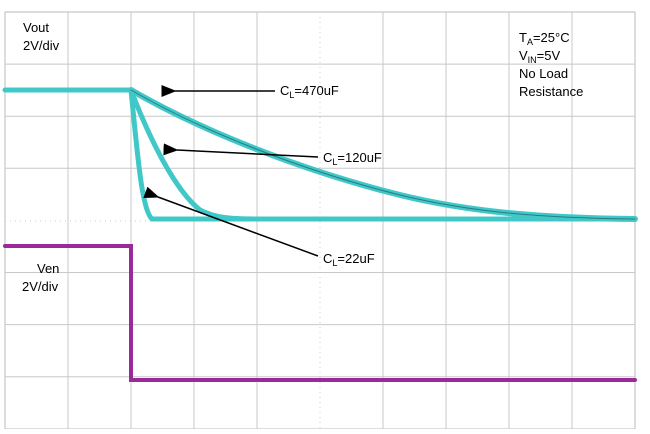 This screenshot has width=650, height=434. What do you see at coordinates (352, 158) in the screenshot?
I see `curve-label: CL=120uF` at bounding box center [352, 158].